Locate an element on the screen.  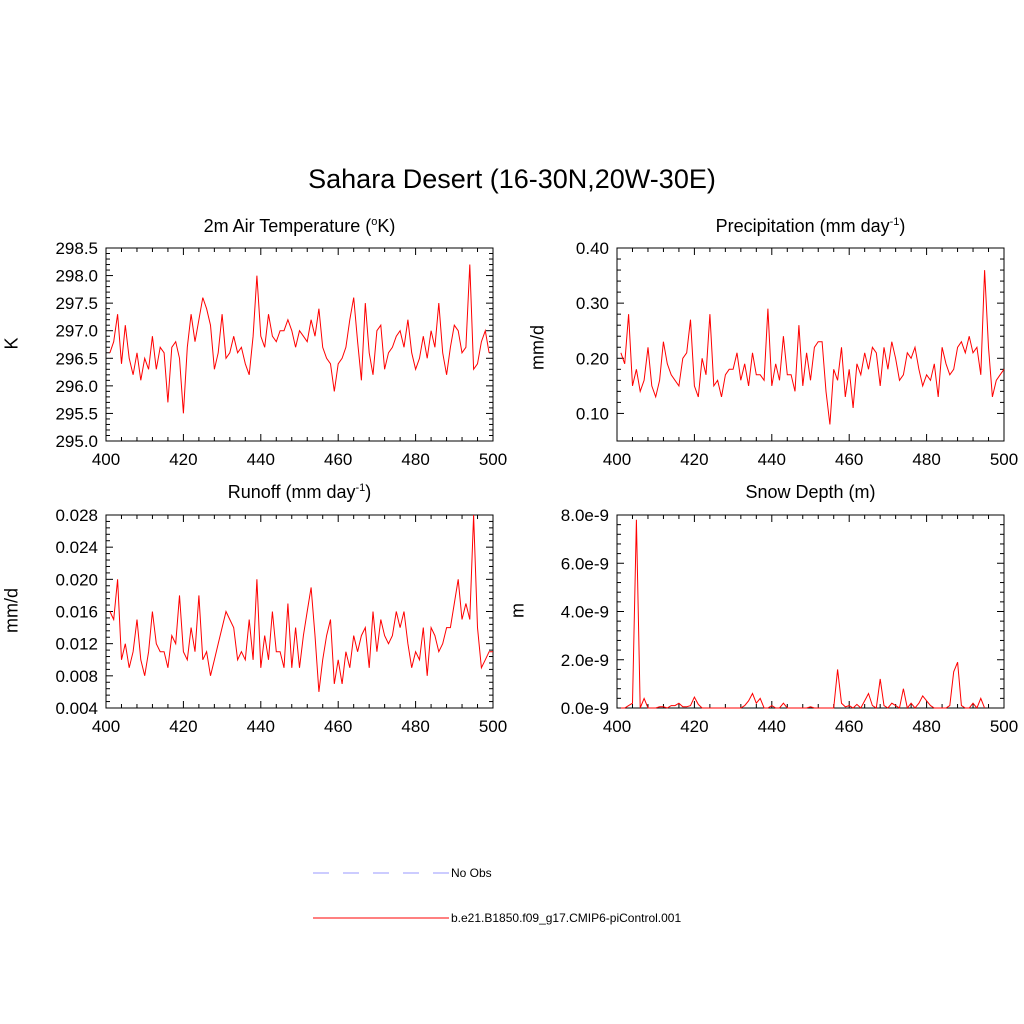
ytick-label-runoff: 0.004 is located at coordinates (76, 708).